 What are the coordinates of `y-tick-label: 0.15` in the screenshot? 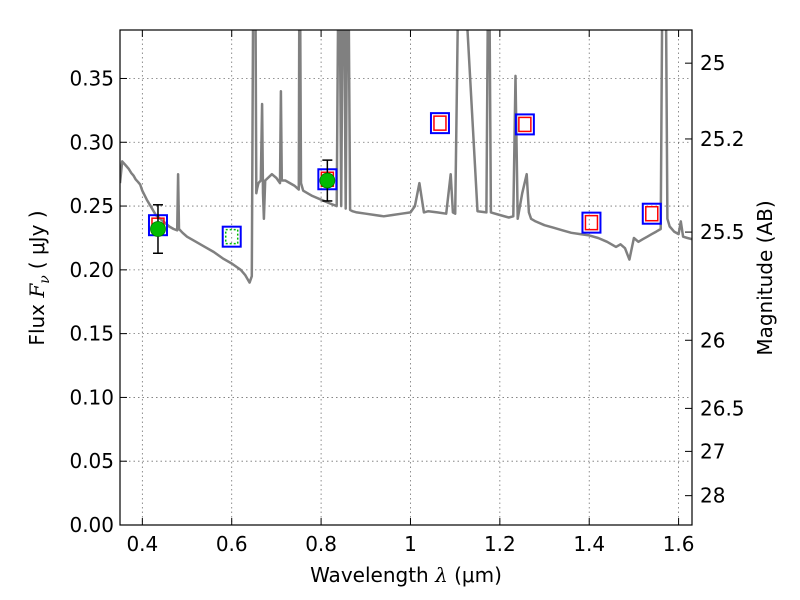 It's located at (91, 334).